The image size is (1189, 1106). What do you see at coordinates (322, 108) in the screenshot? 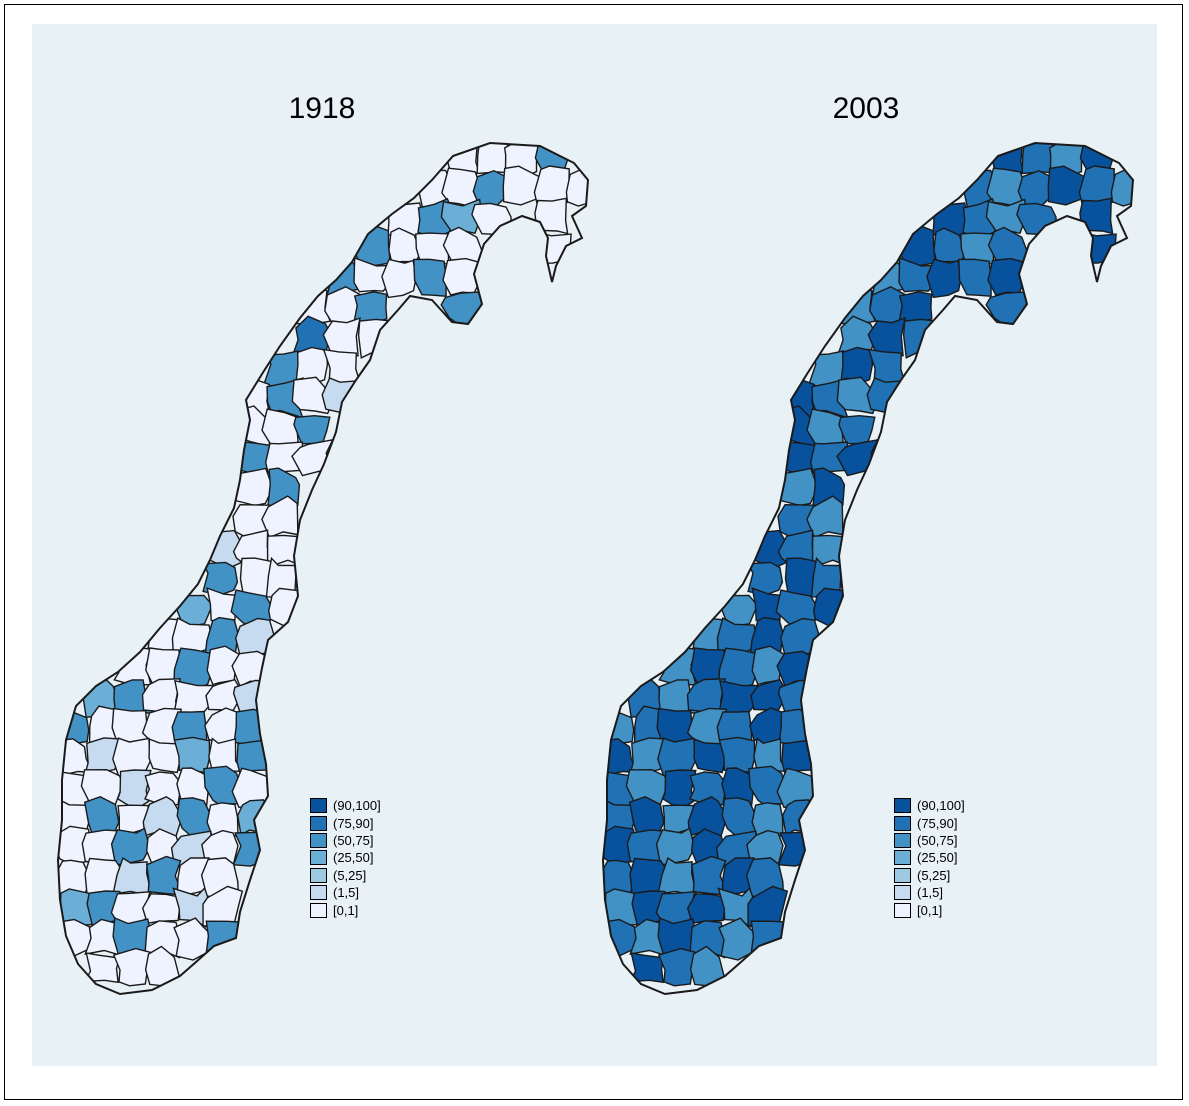
I see `map-title-1918: 1918` at bounding box center [322, 108].